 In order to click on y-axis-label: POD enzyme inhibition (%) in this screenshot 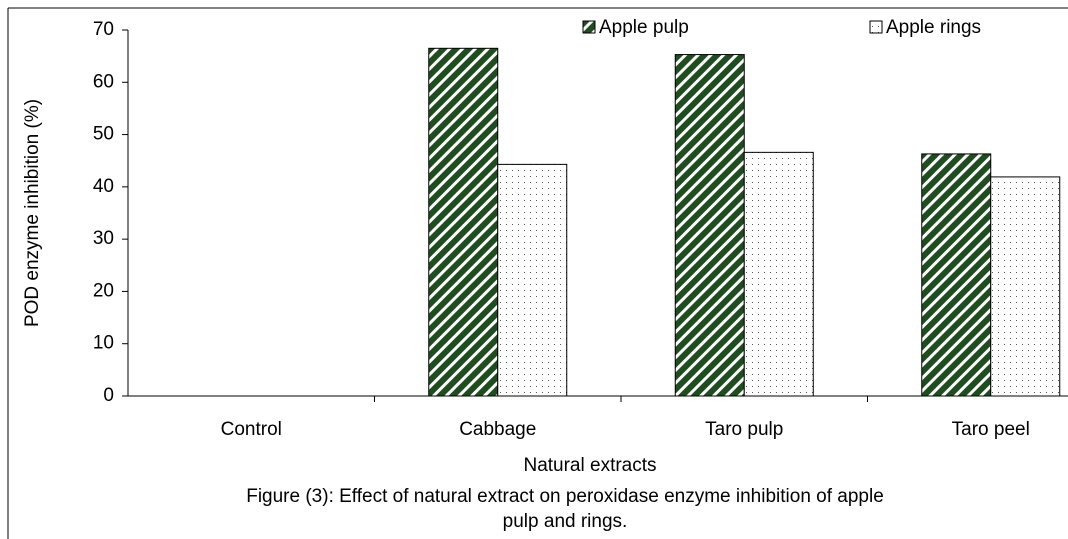, I will do `click(32, 213)`.